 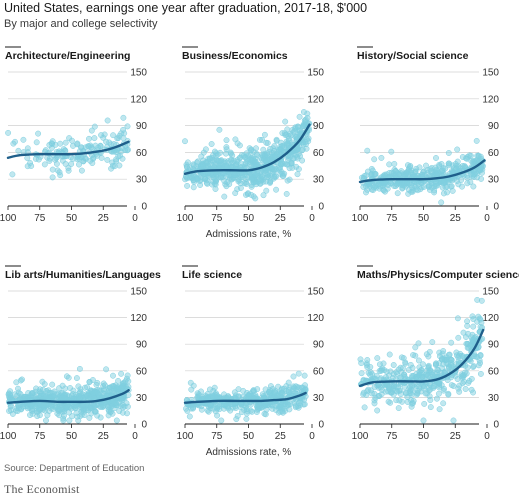 I want to click on panel-2-y-tick: 0, so click(x=321, y=207).